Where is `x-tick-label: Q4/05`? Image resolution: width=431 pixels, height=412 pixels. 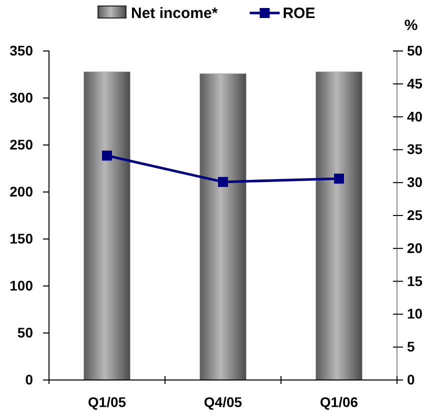 x-tick-label: Q4/05 is located at coordinates (223, 402).